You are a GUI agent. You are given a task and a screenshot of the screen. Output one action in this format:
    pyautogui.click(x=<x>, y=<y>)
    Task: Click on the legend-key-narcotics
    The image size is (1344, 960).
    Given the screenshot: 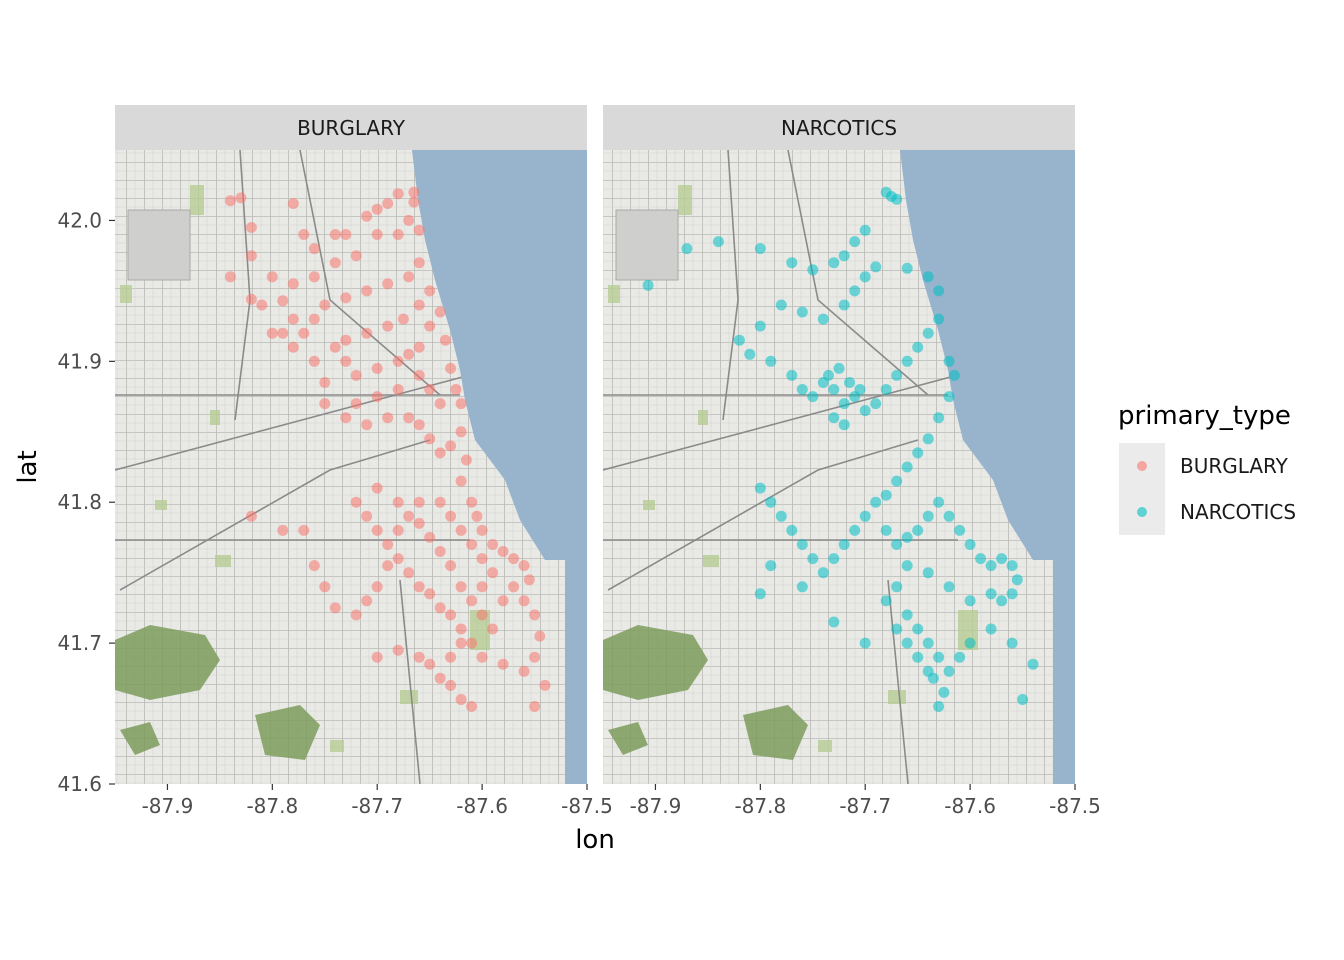 What is the action you would take?
    pyautogui.click(x=1142, y=512)
    